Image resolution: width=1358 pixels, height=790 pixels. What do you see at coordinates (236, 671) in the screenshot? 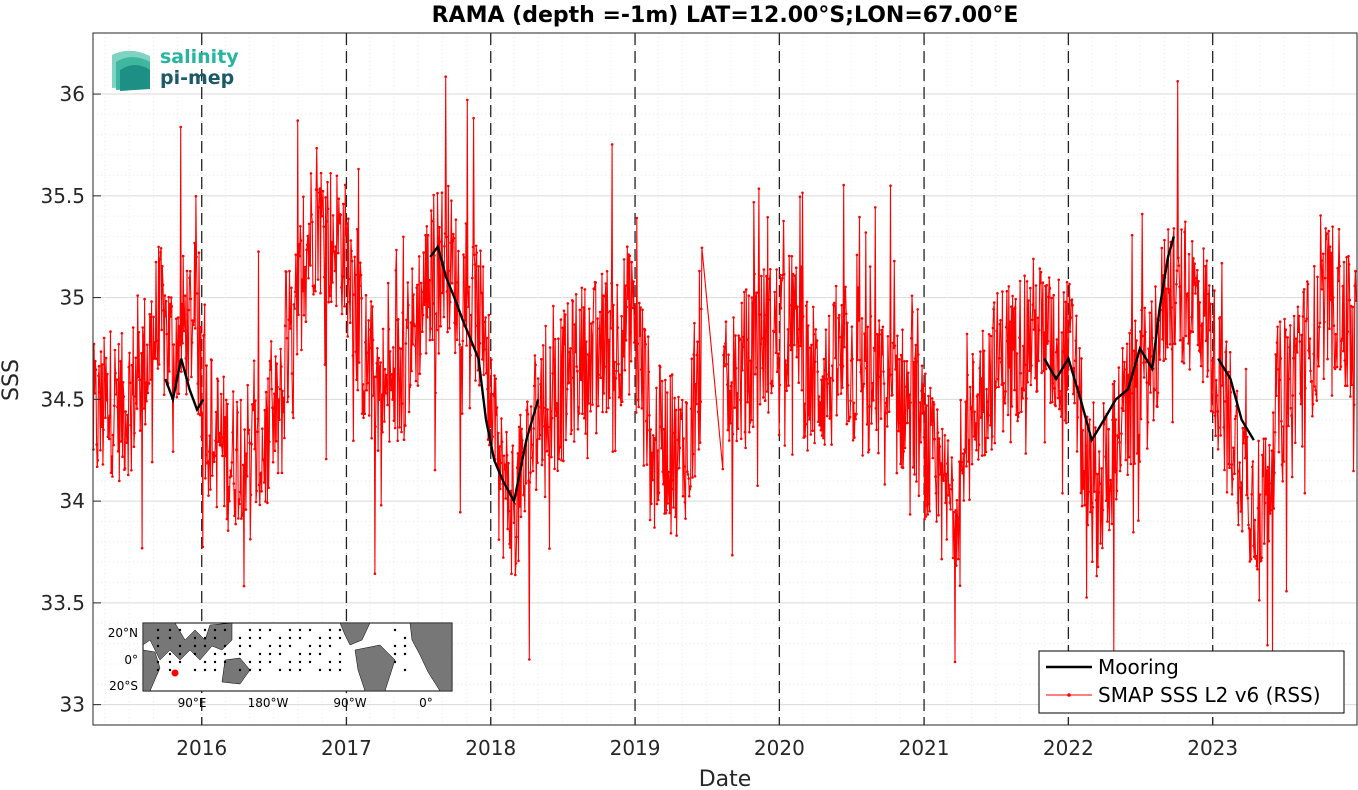
I see `inset-land-australia` at bounding box center [236, 671].